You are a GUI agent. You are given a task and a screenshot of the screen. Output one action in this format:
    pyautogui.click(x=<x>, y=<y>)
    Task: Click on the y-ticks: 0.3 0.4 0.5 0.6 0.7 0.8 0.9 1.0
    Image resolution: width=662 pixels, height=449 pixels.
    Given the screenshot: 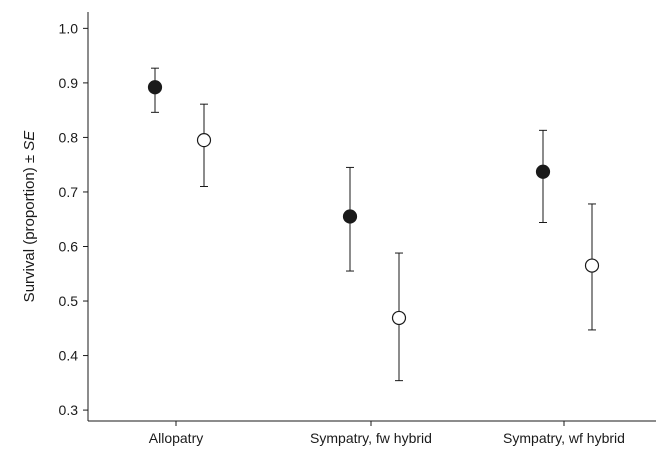 What is the action you would take?
    pyautogui.click(x=73, y=219)
    